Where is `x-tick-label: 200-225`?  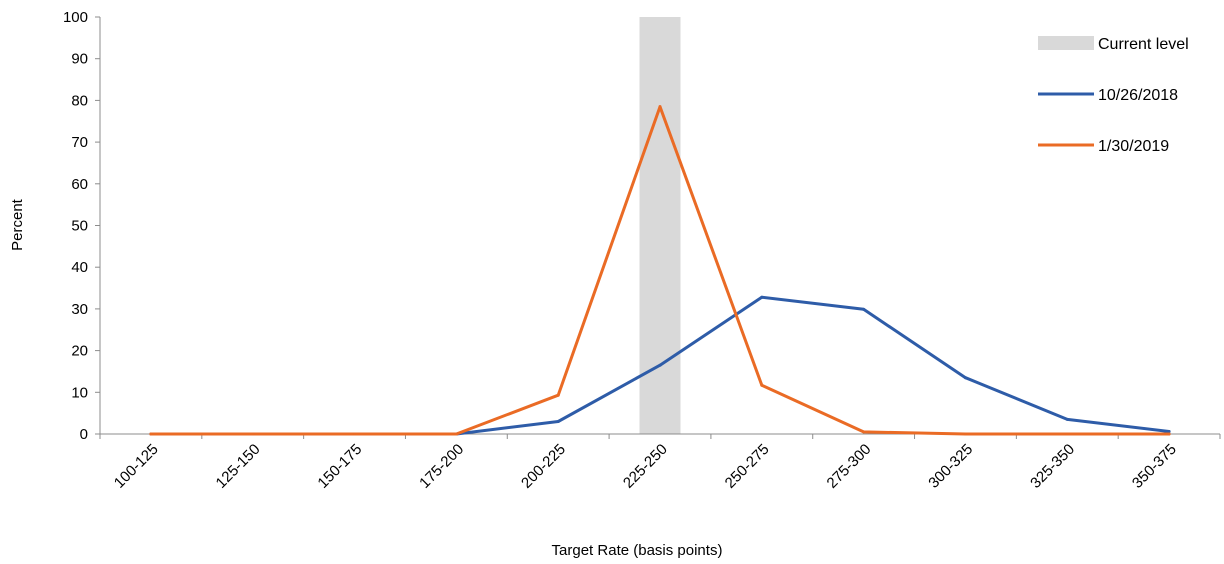 x-tick-label: 200-225 is located at coordinates (543, 466).